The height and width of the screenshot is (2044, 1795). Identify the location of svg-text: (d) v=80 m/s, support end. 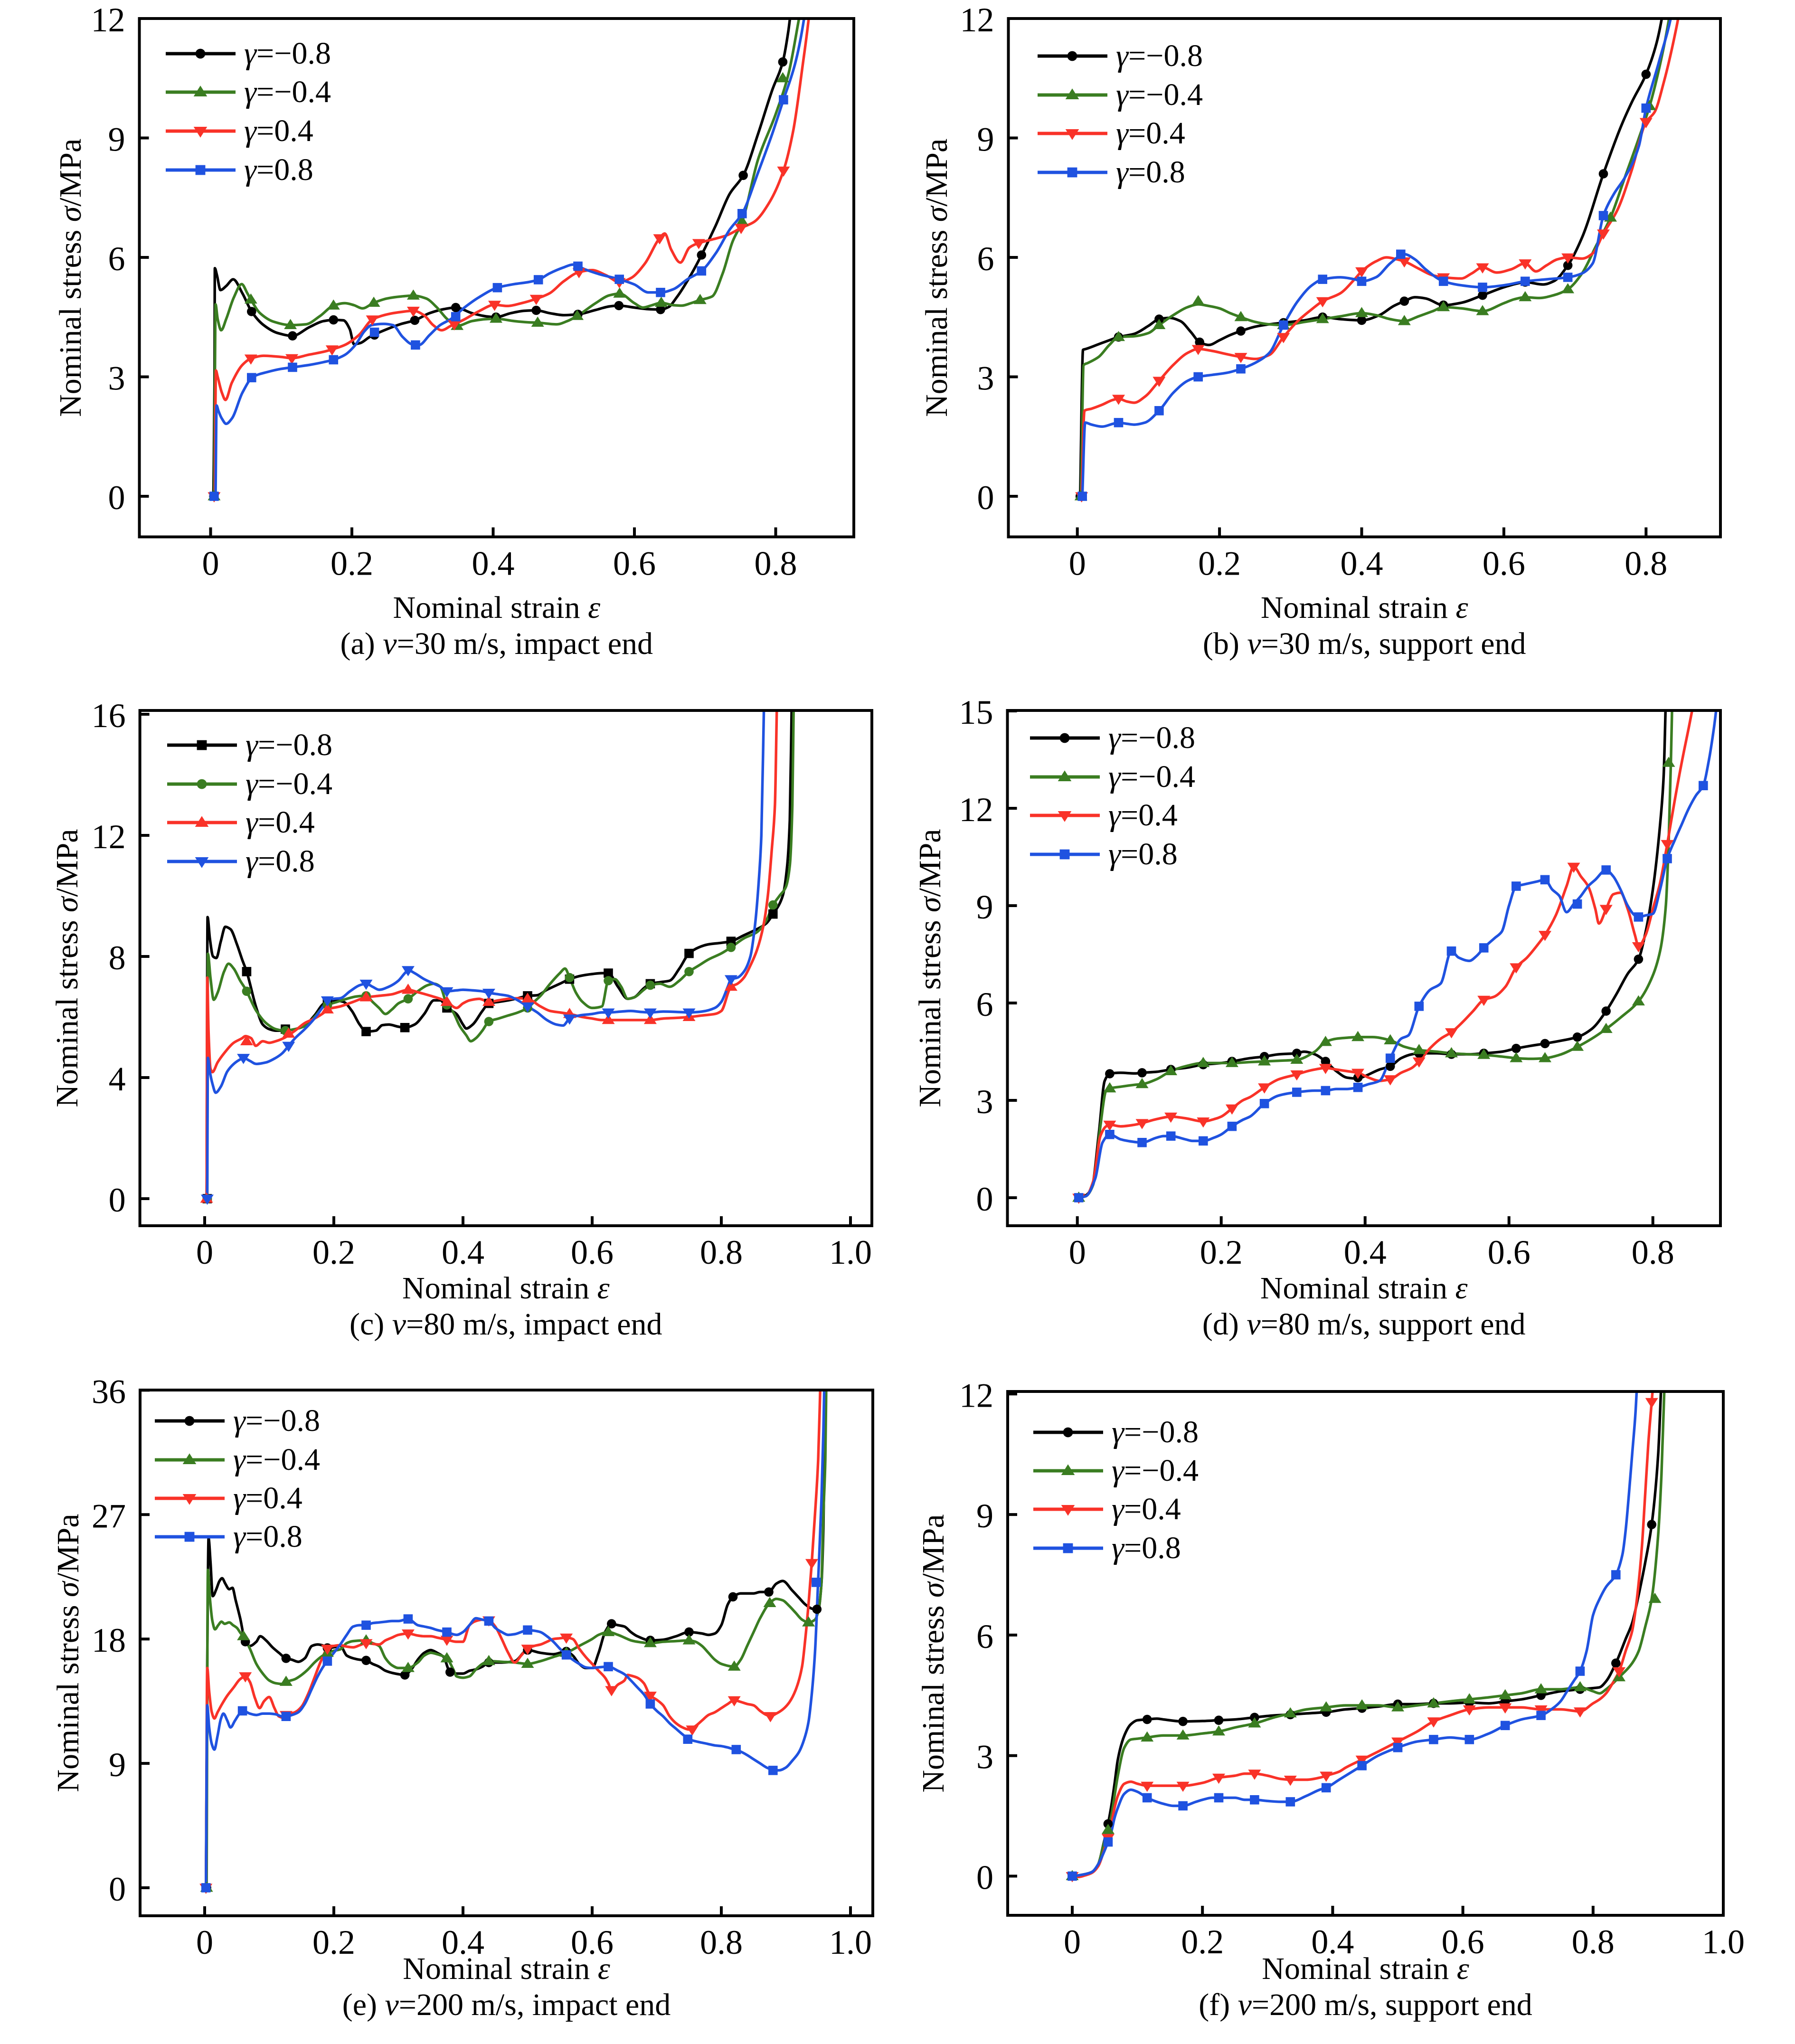
(1364, 1324).